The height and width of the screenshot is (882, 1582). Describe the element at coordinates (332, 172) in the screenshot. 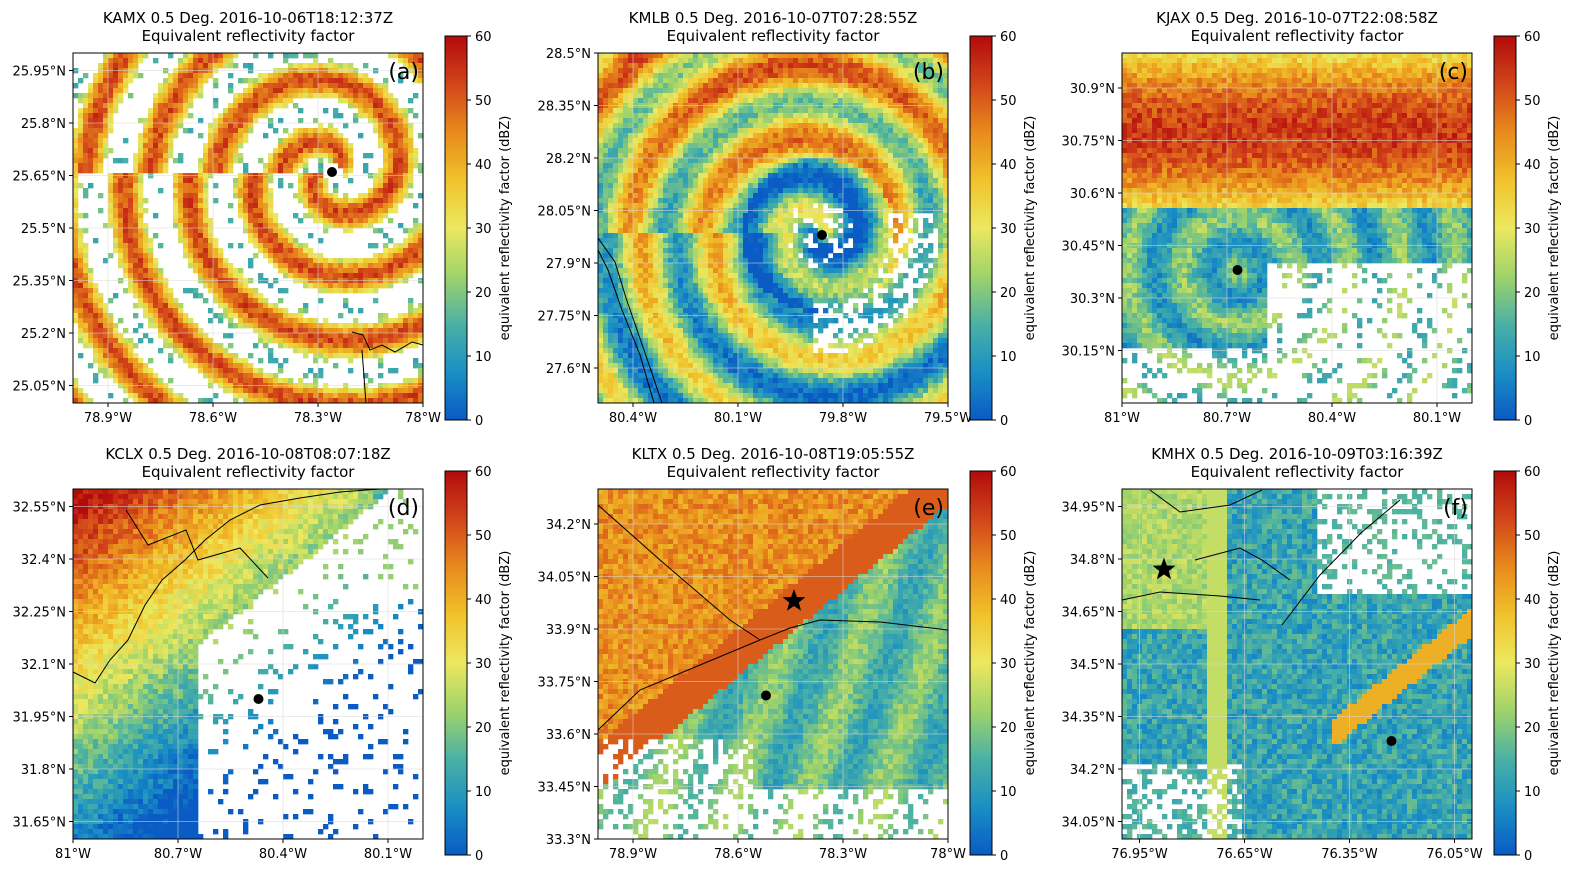

I see `storm-center-marker` at that location.